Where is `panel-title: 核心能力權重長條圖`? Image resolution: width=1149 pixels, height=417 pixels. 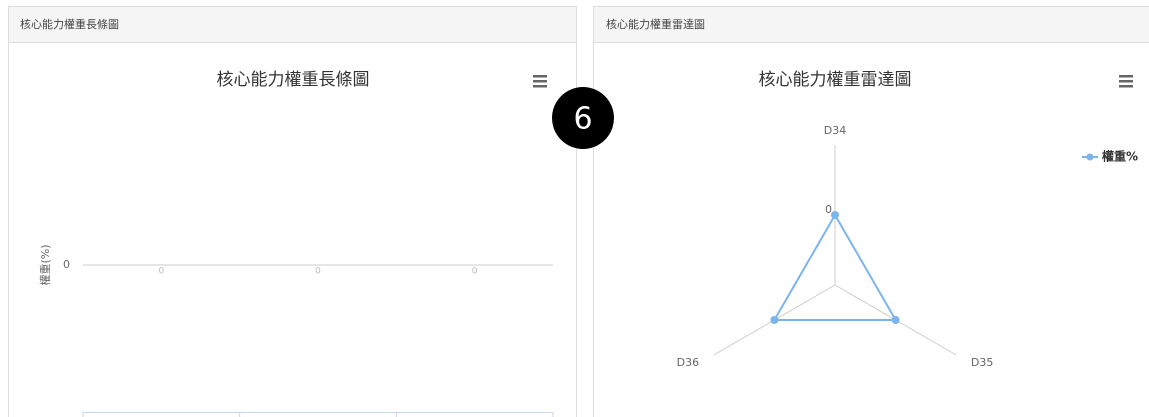
panel-title: 核心能力權重長條圖 is located at coordinates (69, 24).